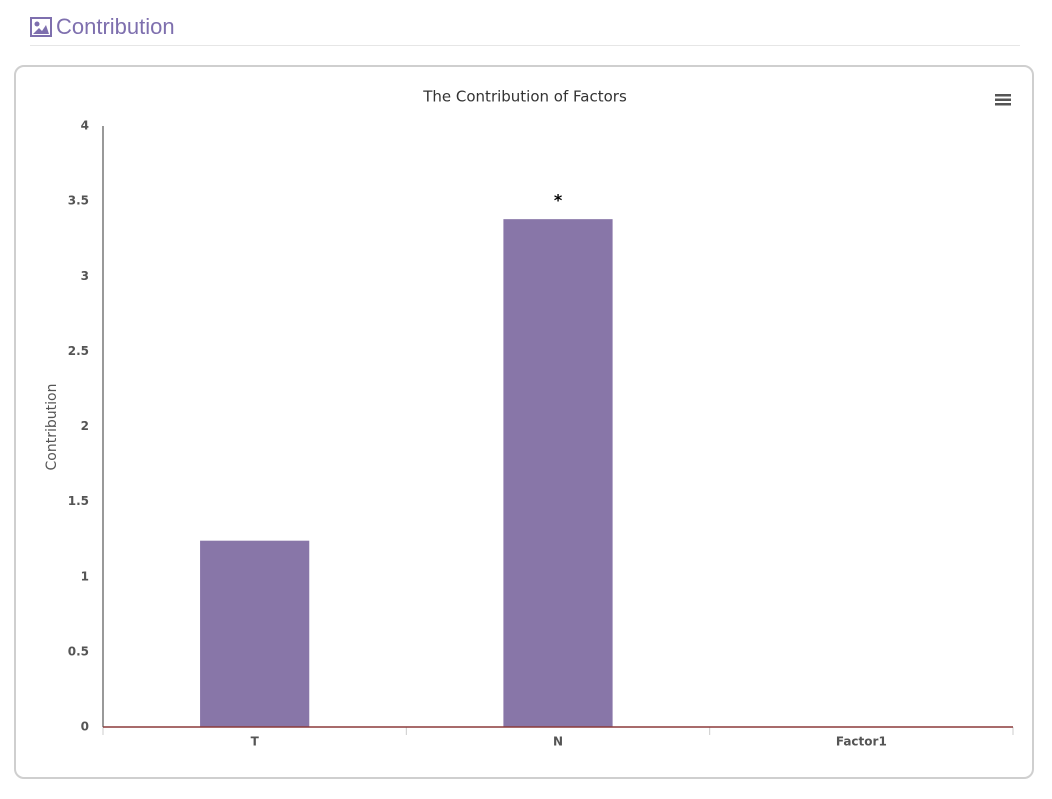 This screenshot has height=799, width=1052. I want to click on header: Contribution, so click(102, 27).